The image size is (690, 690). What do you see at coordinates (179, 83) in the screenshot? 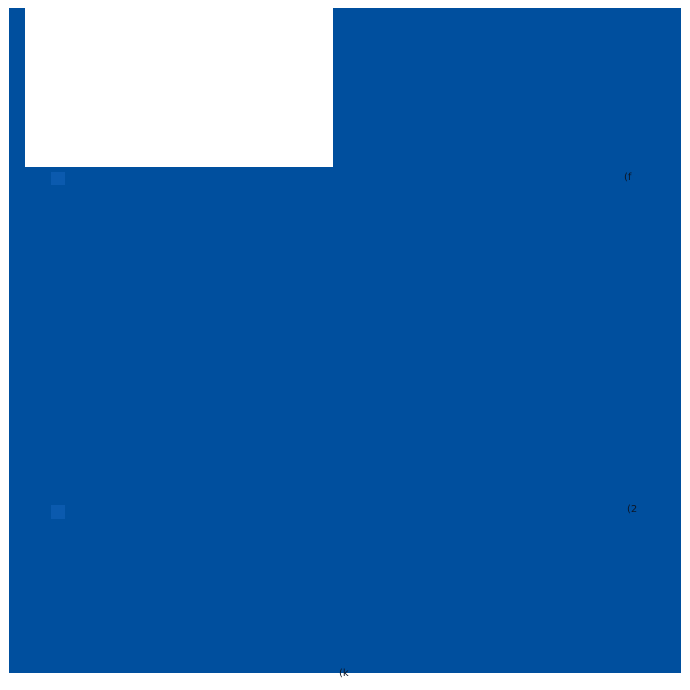
I see `white-content-box` at bounding box center [179, 83].